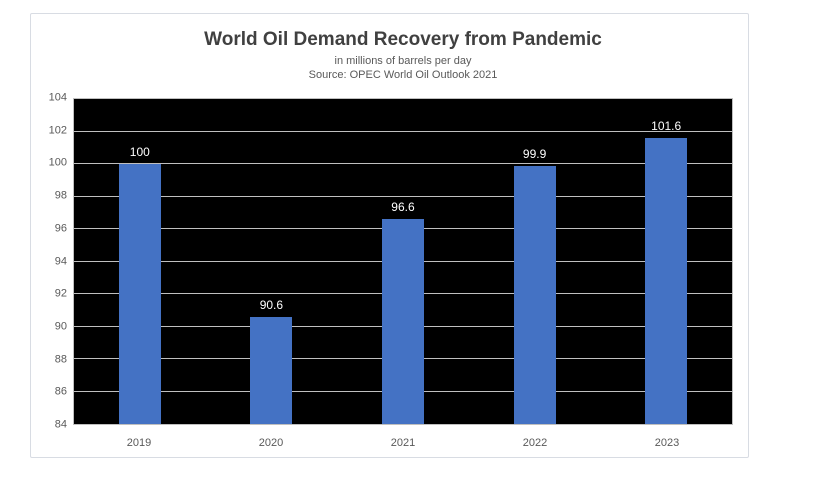 The width and height of the screenshot is (828, 477). What do you see at coordinates (403, 443) in the screenshot?
I see `x-tick-label-2021: 2021` at bounding box center [403, 443].